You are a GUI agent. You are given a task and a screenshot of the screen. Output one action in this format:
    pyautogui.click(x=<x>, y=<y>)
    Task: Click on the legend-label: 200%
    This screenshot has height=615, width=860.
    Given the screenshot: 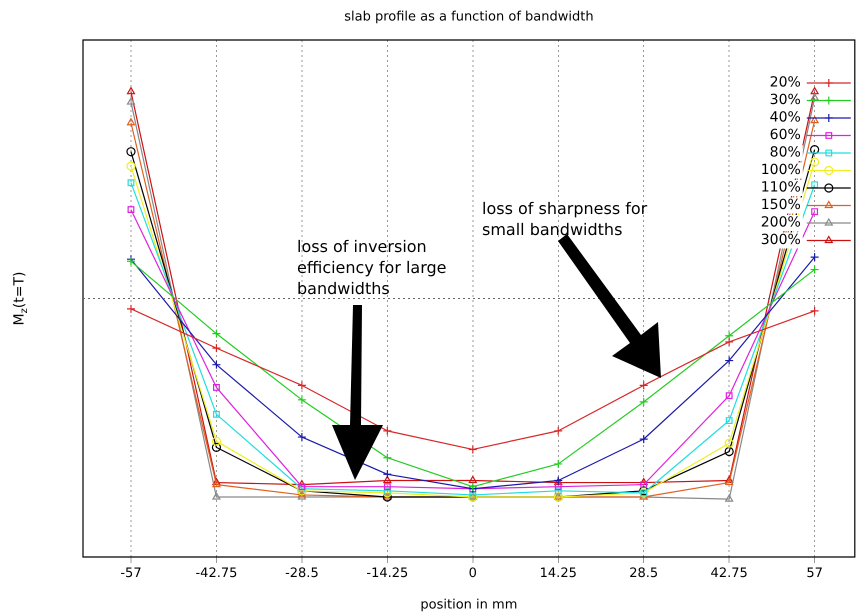 What is the action you would take?
    pyautogui.click(x=780, y=222)
    